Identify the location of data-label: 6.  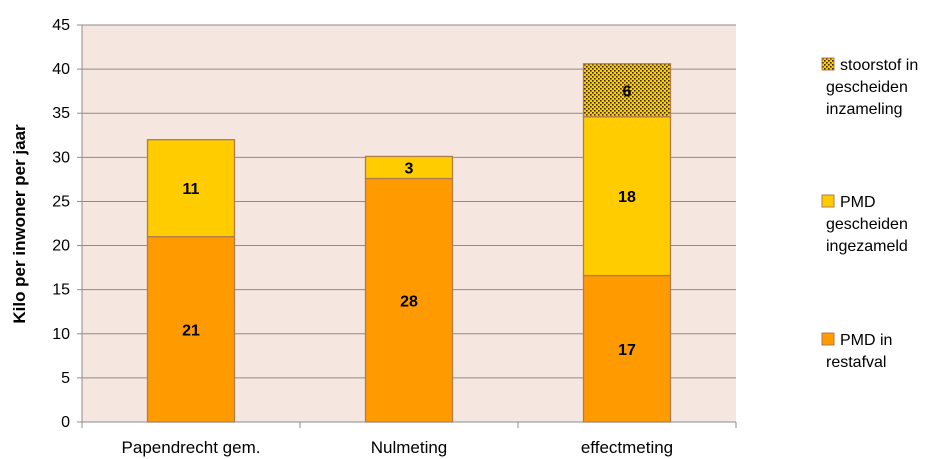
(627, 91).